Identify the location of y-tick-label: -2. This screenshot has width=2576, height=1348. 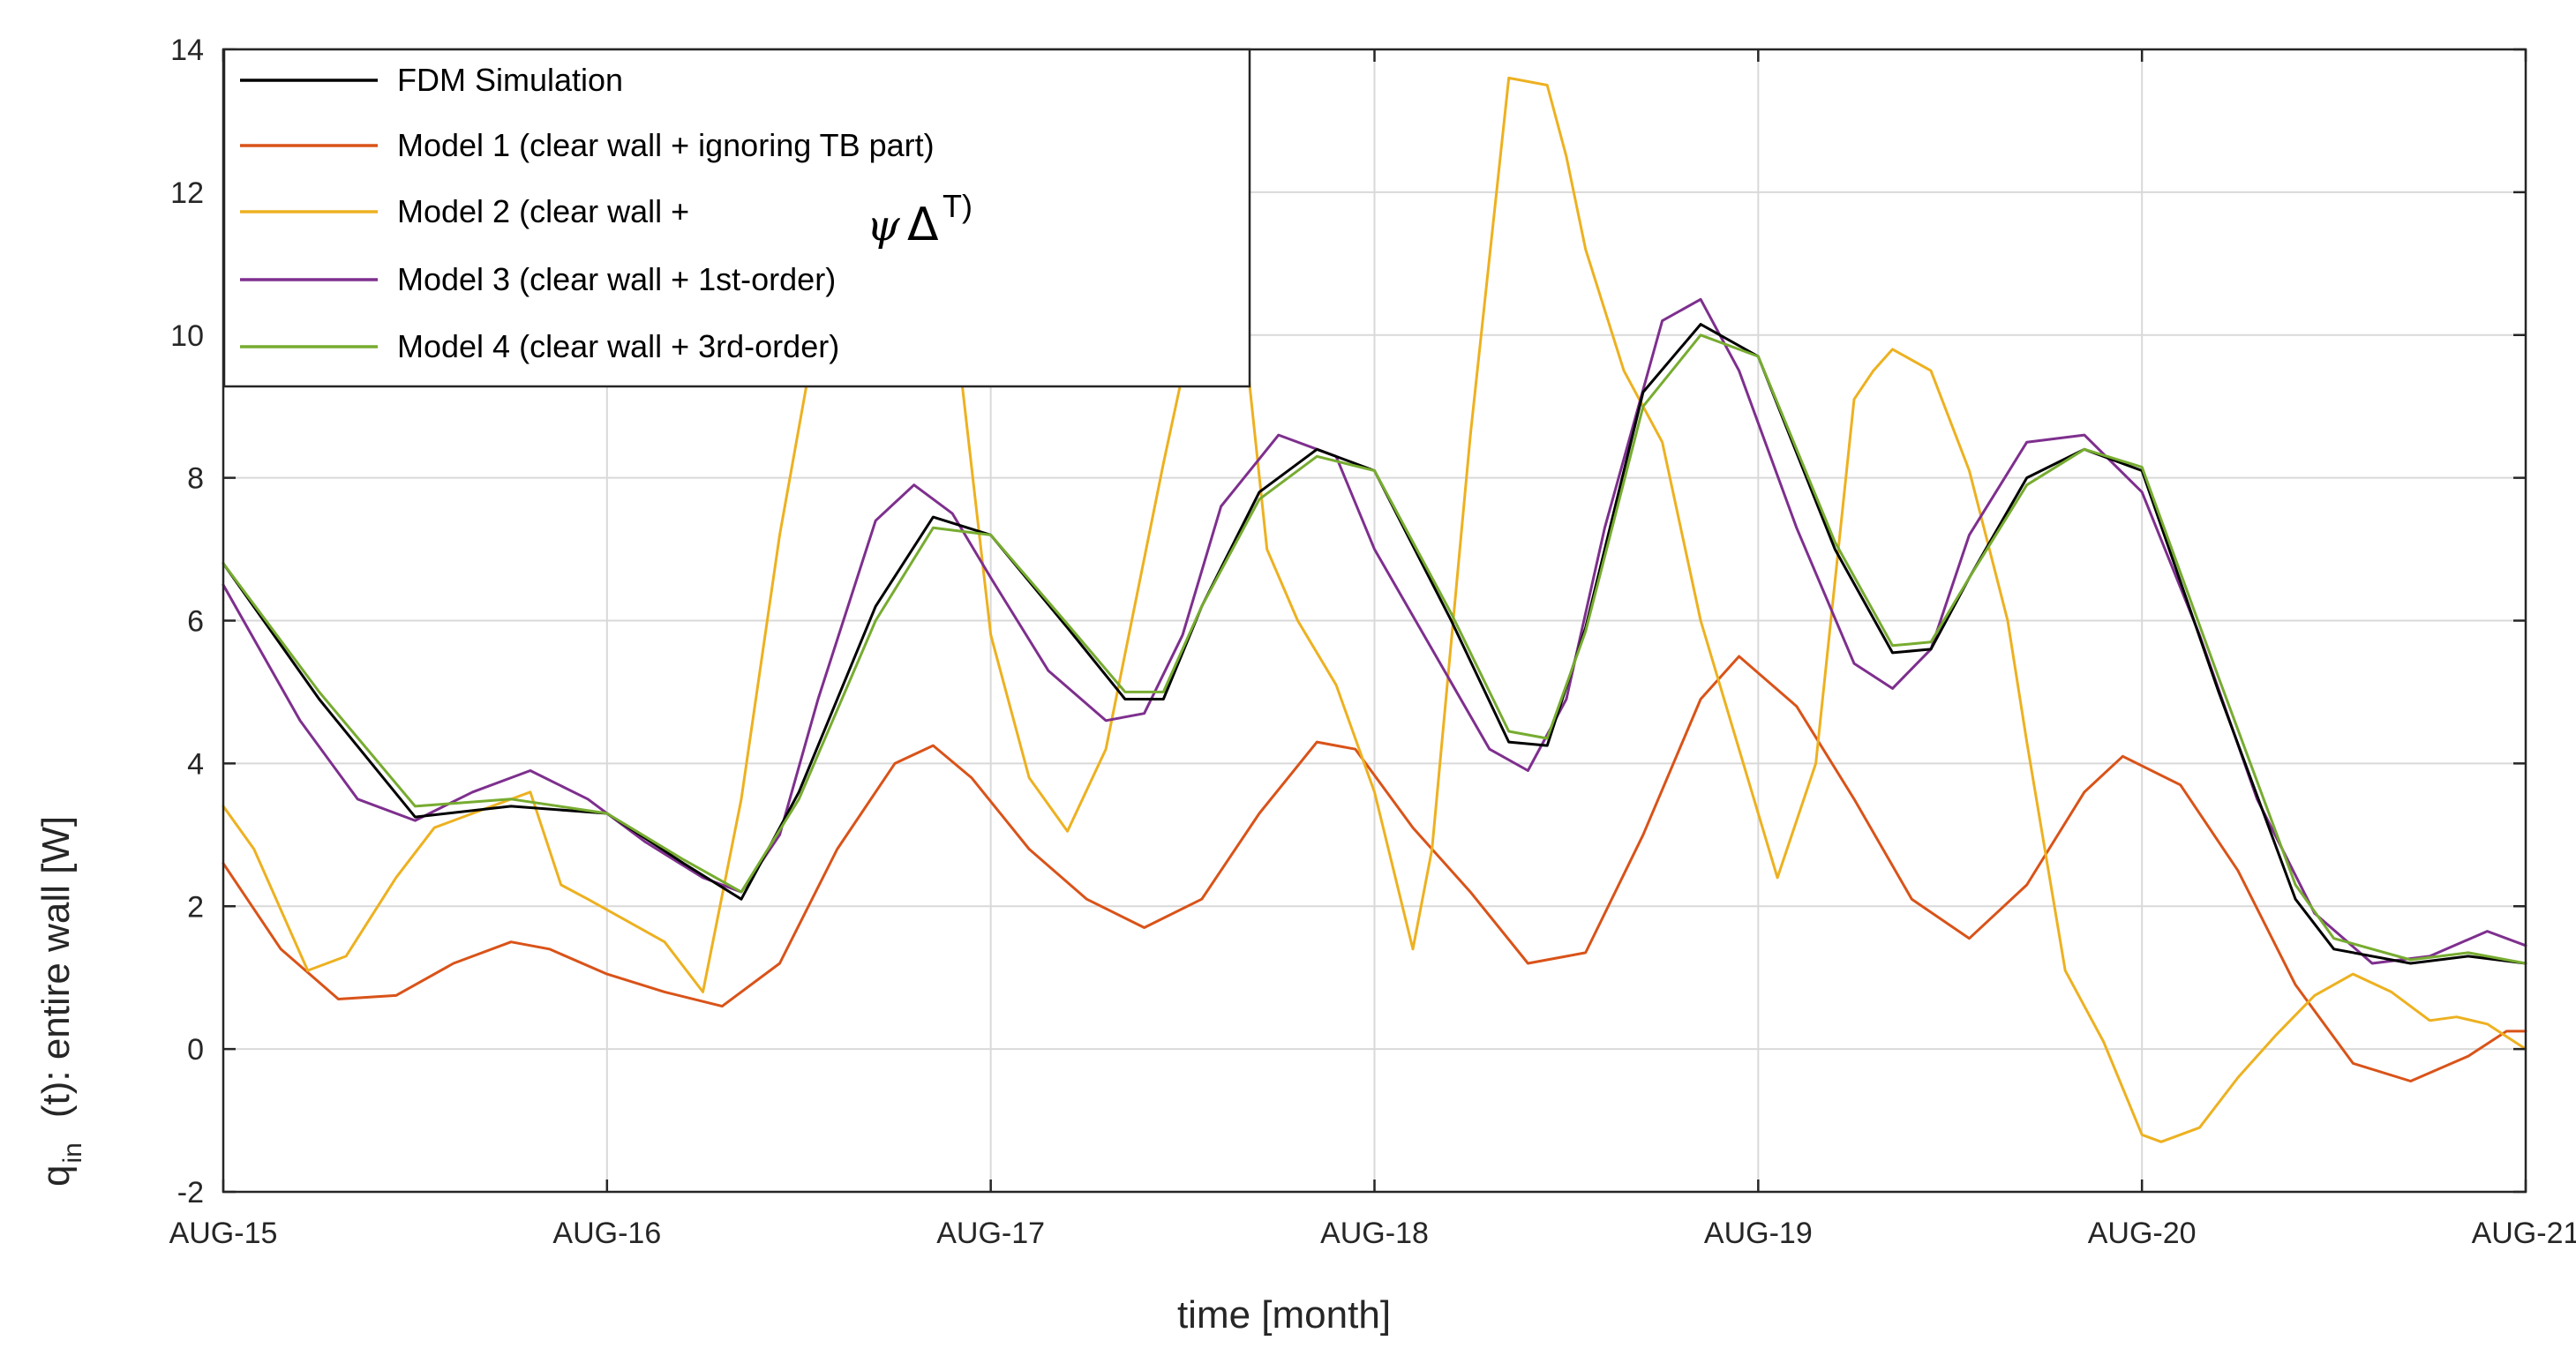
(190, 1192).